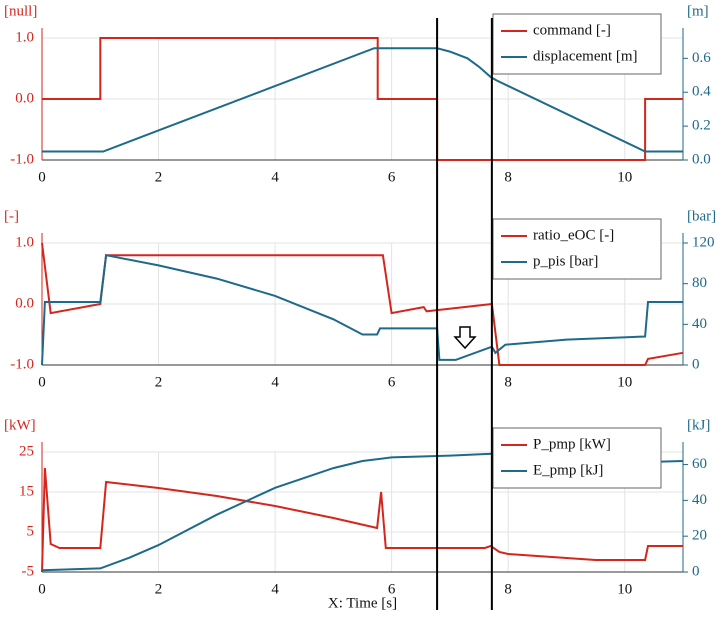  I want to click on y-axis-label: [null], so click(20, 11).